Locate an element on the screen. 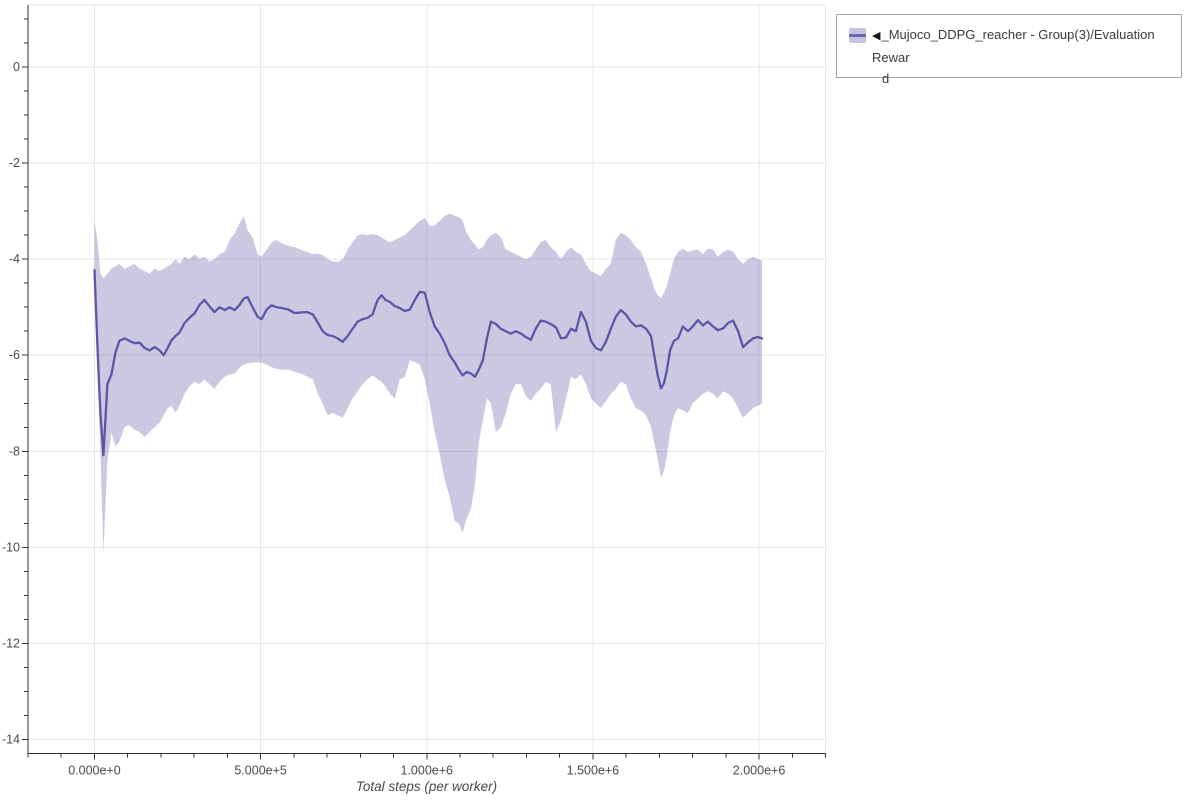 The width and height of the screenshot is (1200, 800). legend-band-swatch-icon is located at coordinates (857, 35).